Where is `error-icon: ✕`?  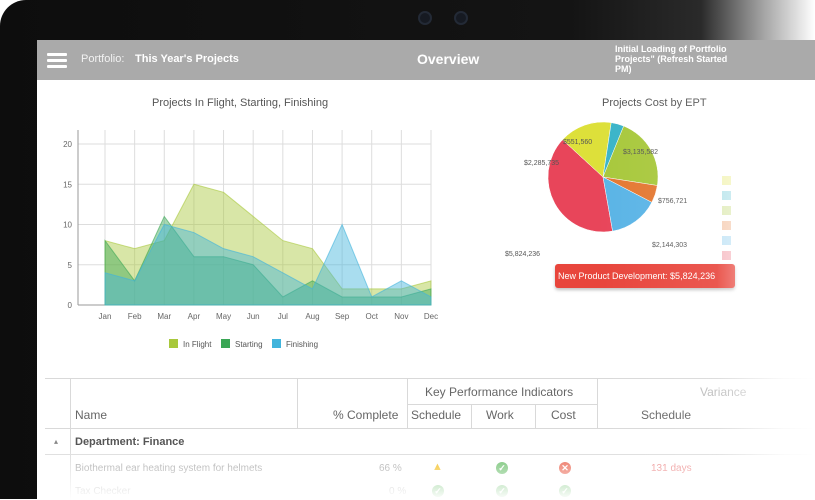 error-icon: ✕ is located at coordinates (565, 468).